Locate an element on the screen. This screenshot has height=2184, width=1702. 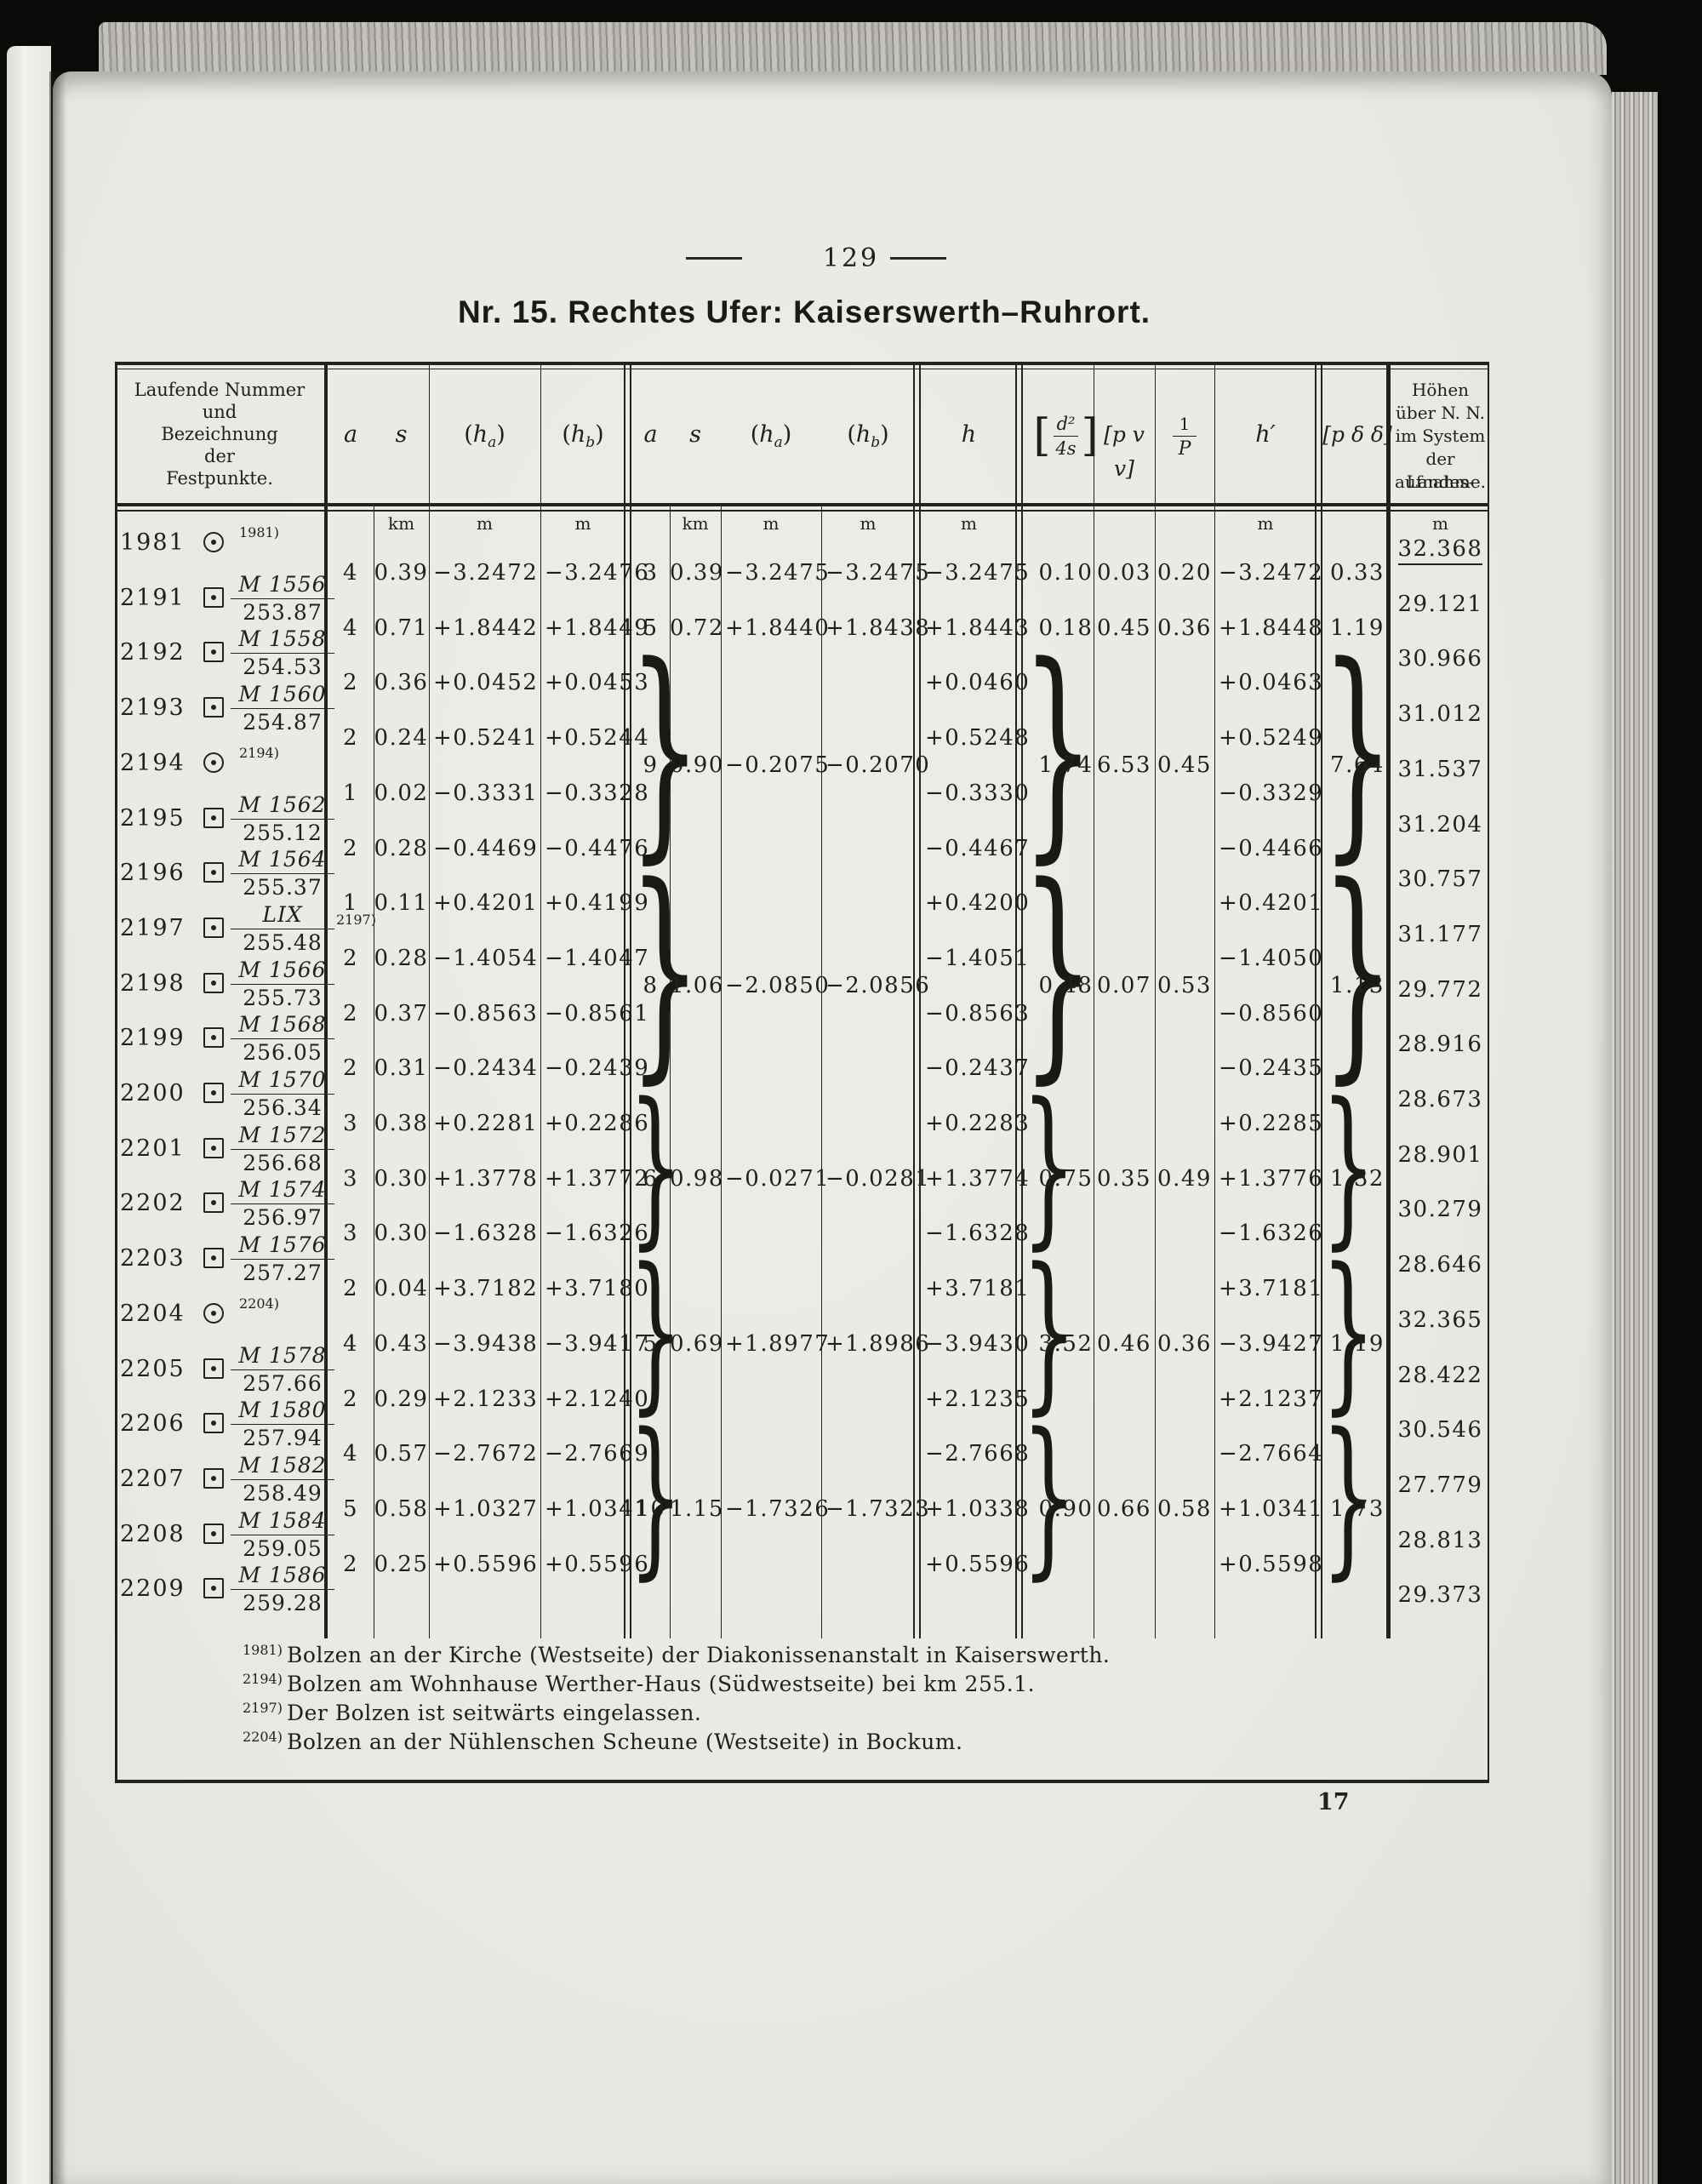
cell-s1: 0.11 is located at coordinates (401, 903).